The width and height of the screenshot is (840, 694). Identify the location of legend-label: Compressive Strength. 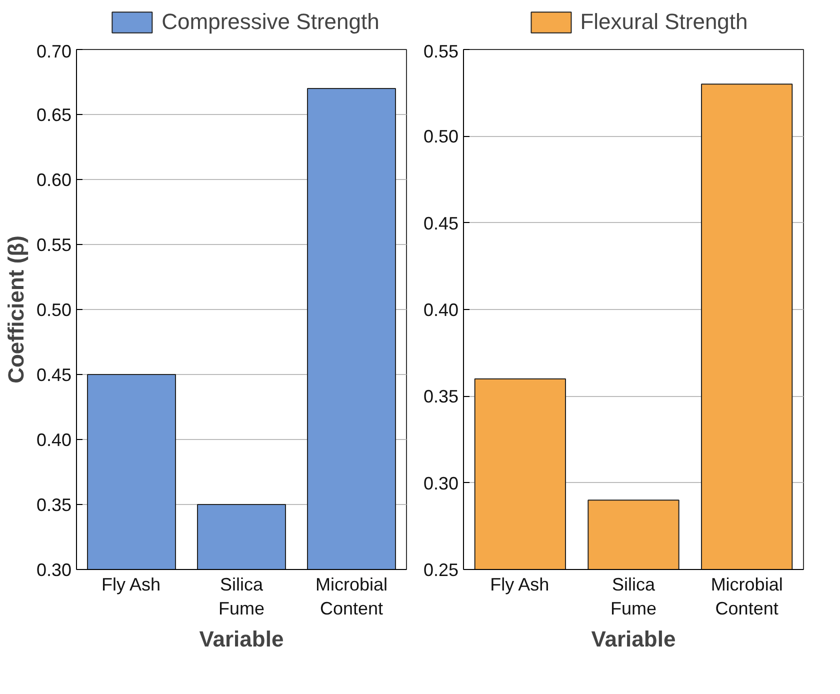
(271, 22).